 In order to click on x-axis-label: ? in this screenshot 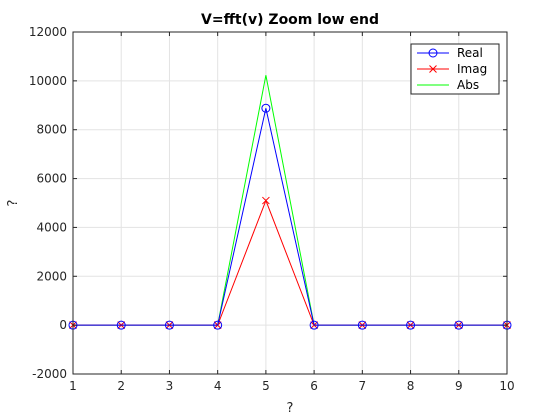, I will do `click(290, 408)`.